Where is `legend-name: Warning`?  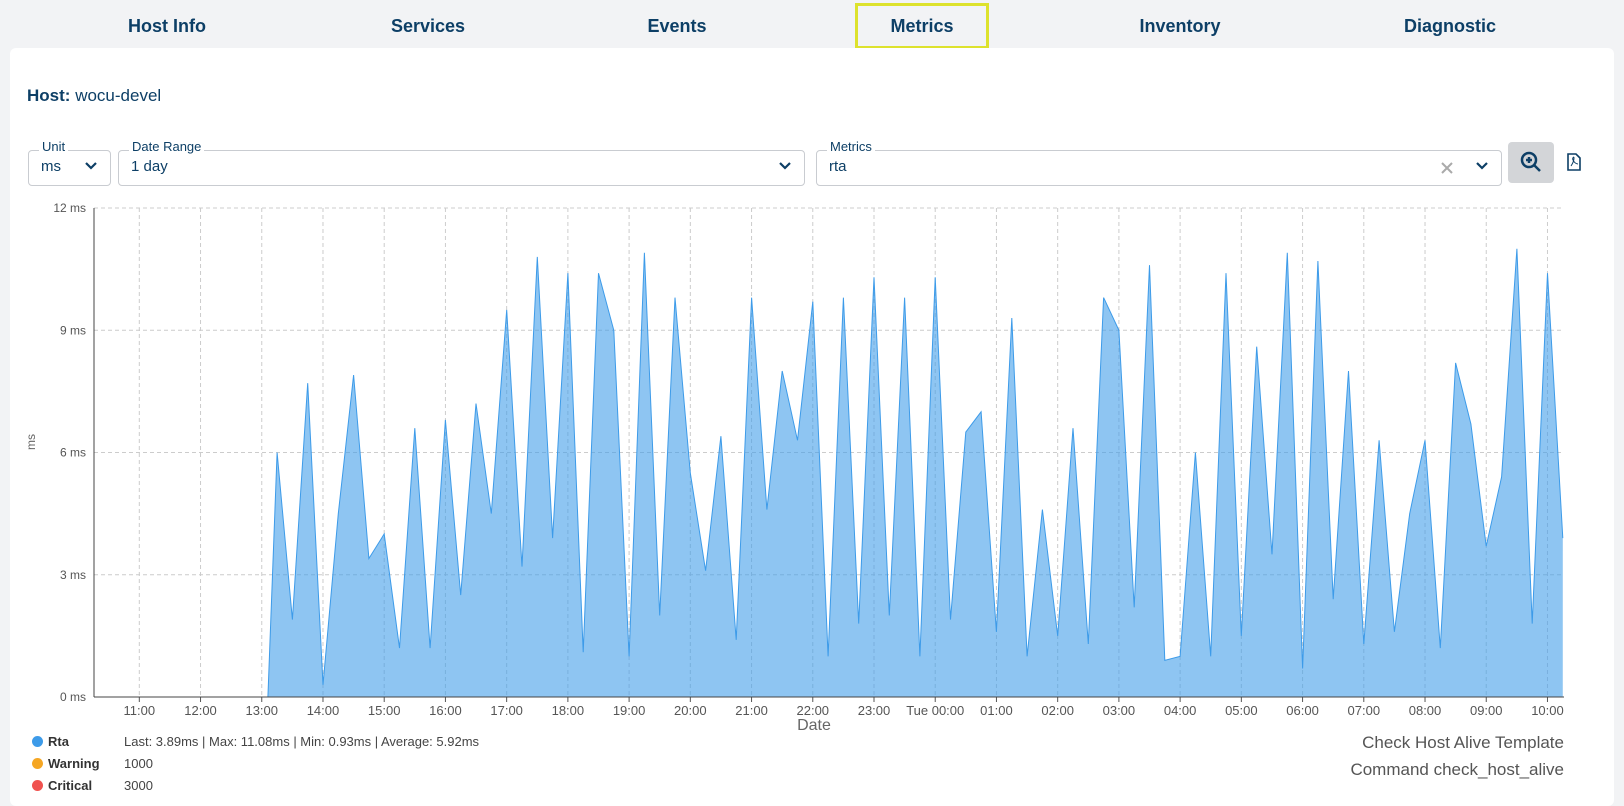
legend-name: Warning is located at coordinates (74, 763).